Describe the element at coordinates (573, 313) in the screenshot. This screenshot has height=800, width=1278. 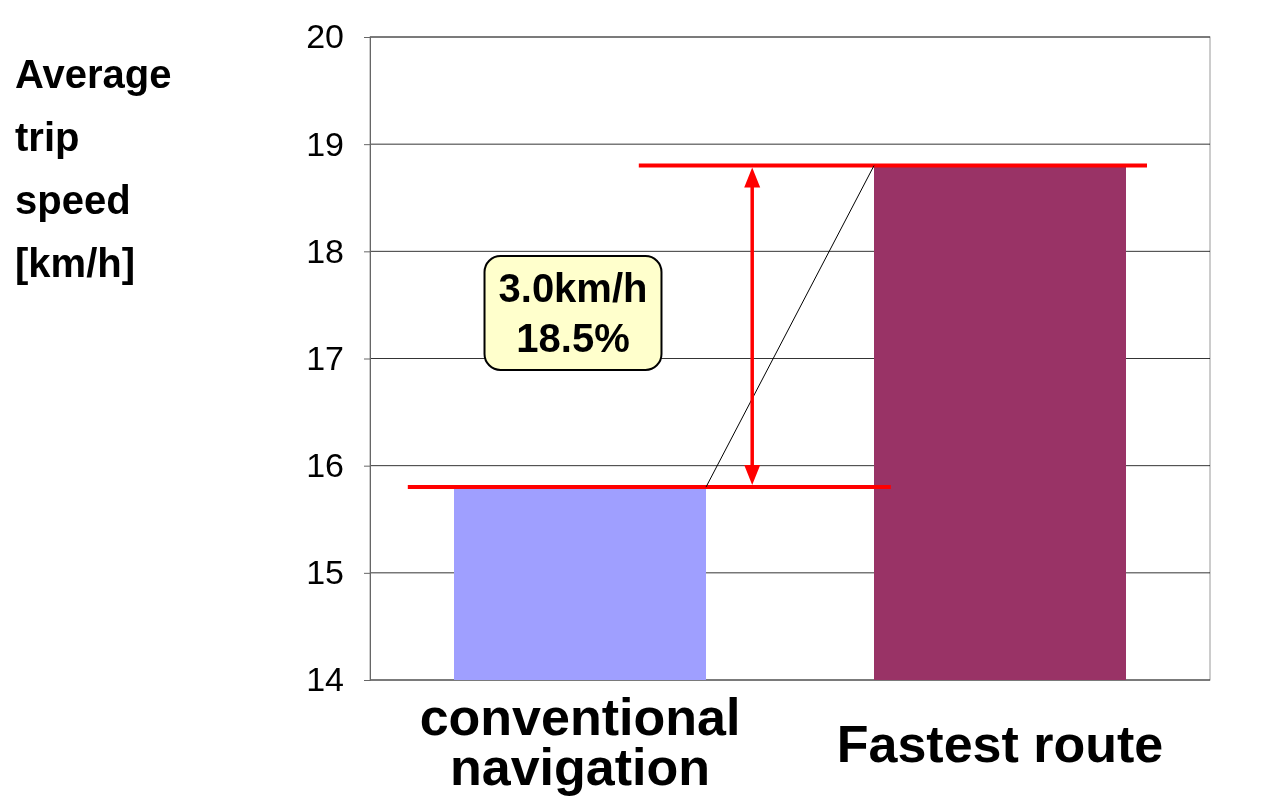
I see `annotation: 3.0km/h 18.5%` at that location.